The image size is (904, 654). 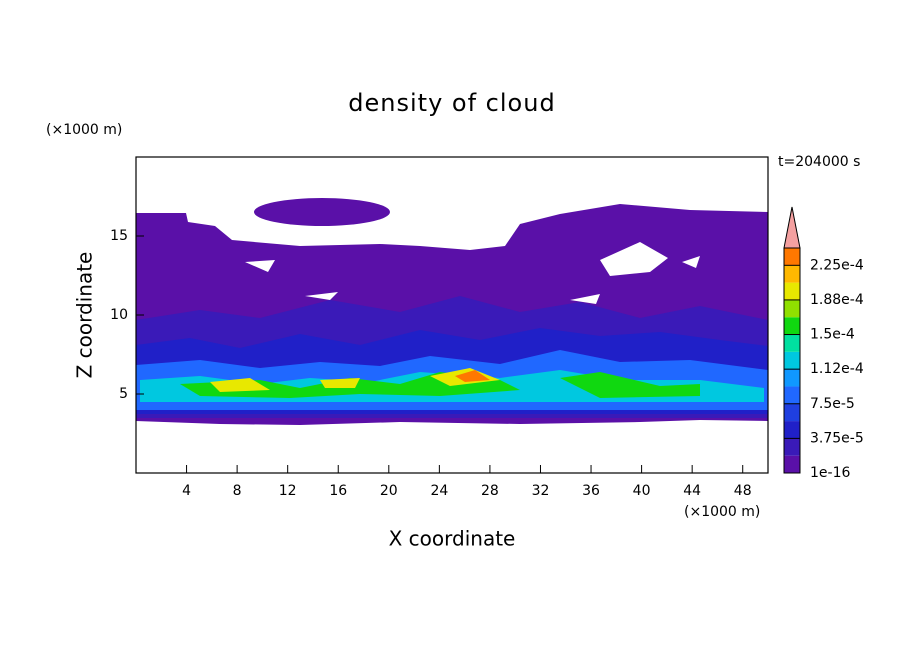 I want to click on colorbar-tick-label: 7.5e-5, so click(x=832, y=404).